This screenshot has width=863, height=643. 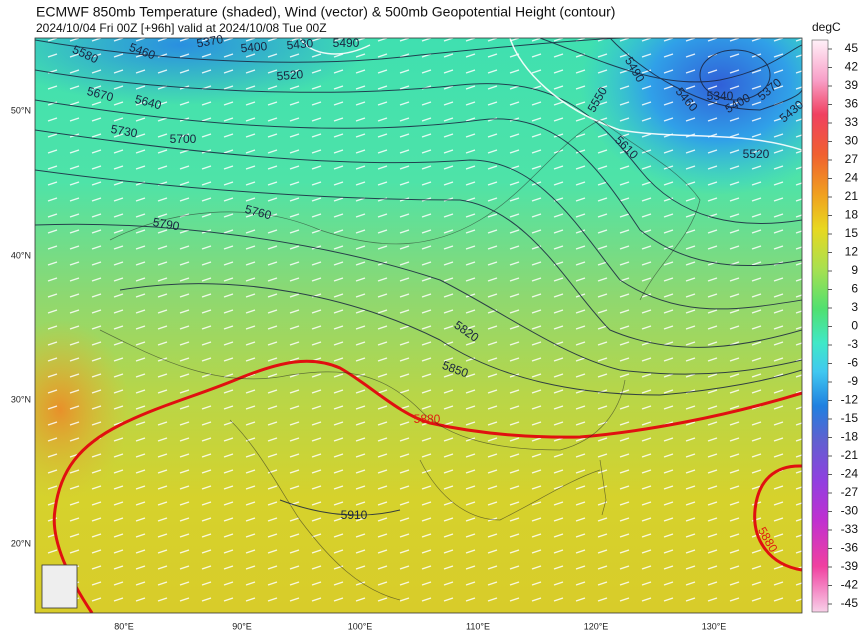 What do you see at coordinates (101, 94) in the screenshot?
I see `contour-label: 5670` at bounding box center [101, 94].